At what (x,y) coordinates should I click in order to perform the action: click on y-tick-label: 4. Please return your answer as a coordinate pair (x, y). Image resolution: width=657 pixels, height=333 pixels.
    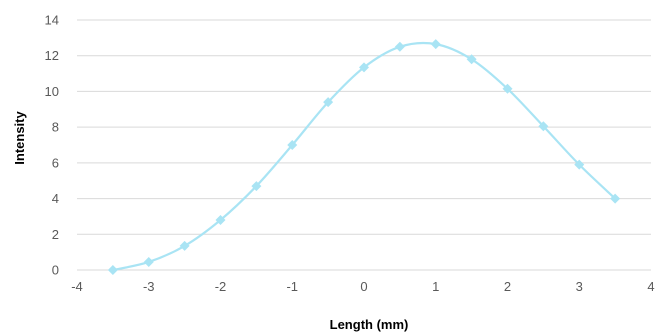
    Looking at the image, I should click on (55, 198).